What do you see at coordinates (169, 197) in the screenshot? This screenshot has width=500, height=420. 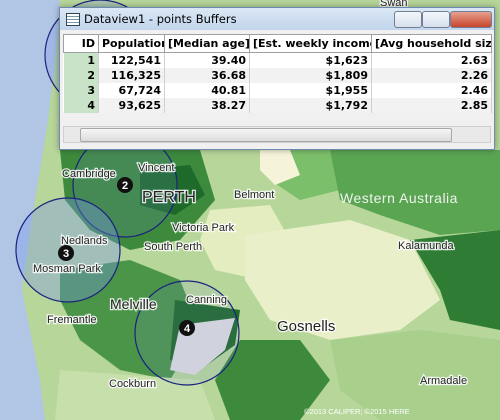 I see `map-label: PERTH` at bounding box center [169, 197].